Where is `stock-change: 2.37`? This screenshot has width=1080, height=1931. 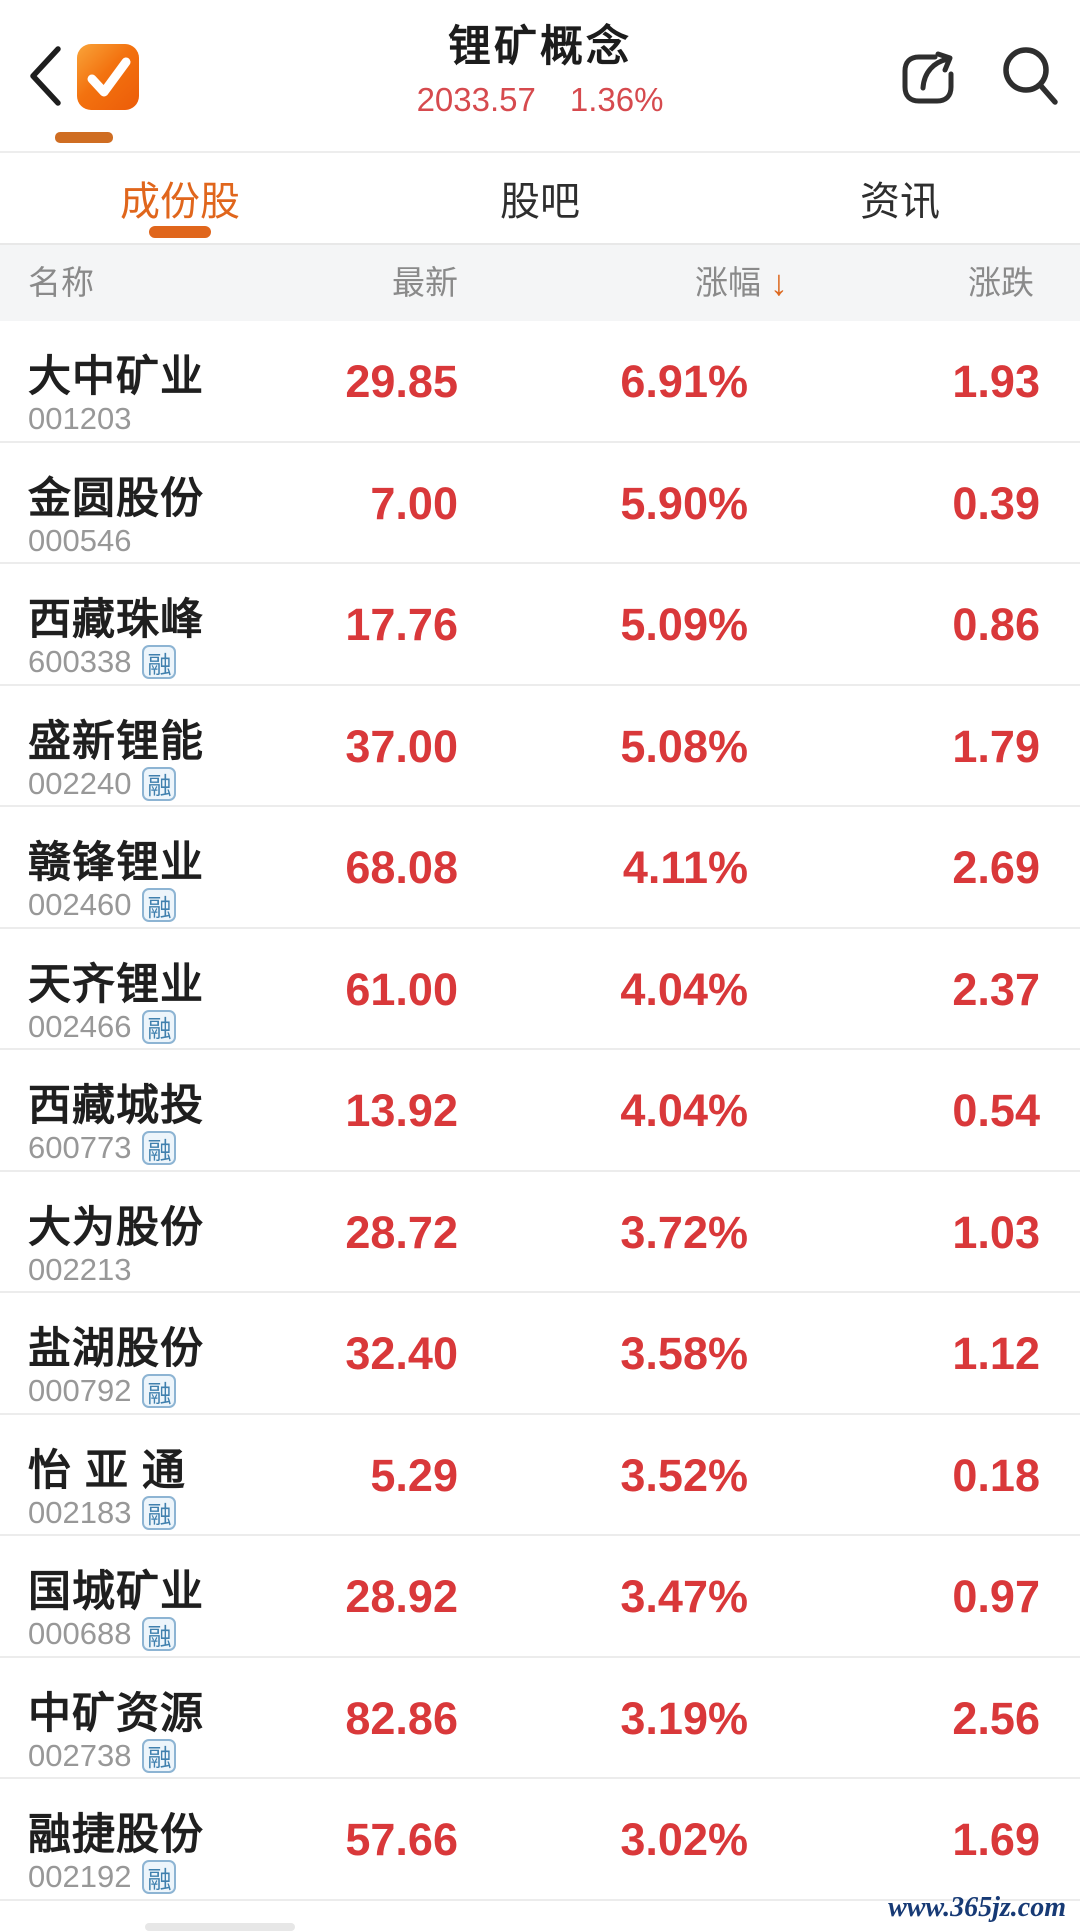
stock-change: 2.37 is located at coordinates (996, 989).